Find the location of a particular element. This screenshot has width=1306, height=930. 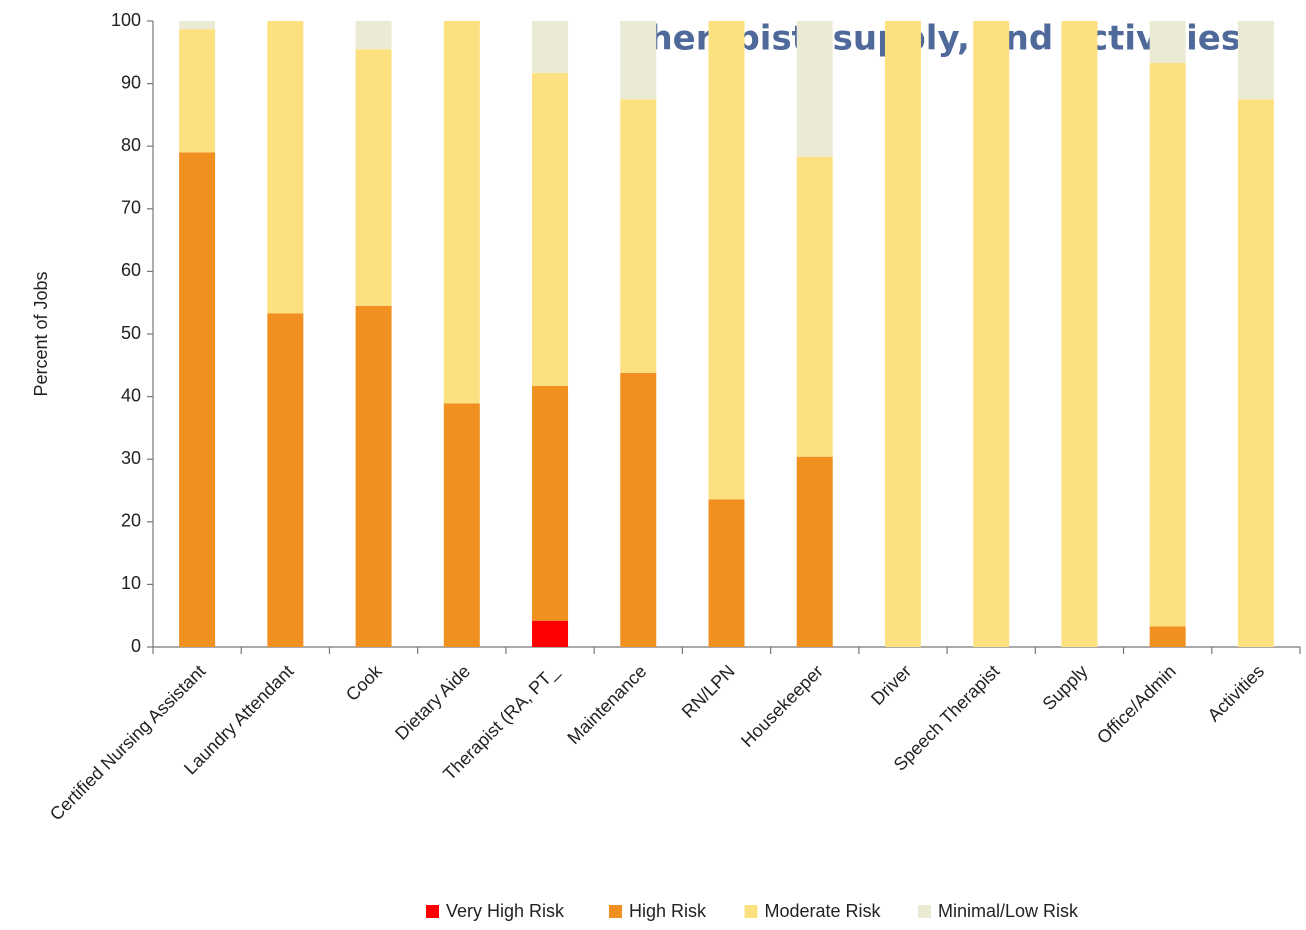

y-tick-label: 30 is located at coordinates (131, 458).